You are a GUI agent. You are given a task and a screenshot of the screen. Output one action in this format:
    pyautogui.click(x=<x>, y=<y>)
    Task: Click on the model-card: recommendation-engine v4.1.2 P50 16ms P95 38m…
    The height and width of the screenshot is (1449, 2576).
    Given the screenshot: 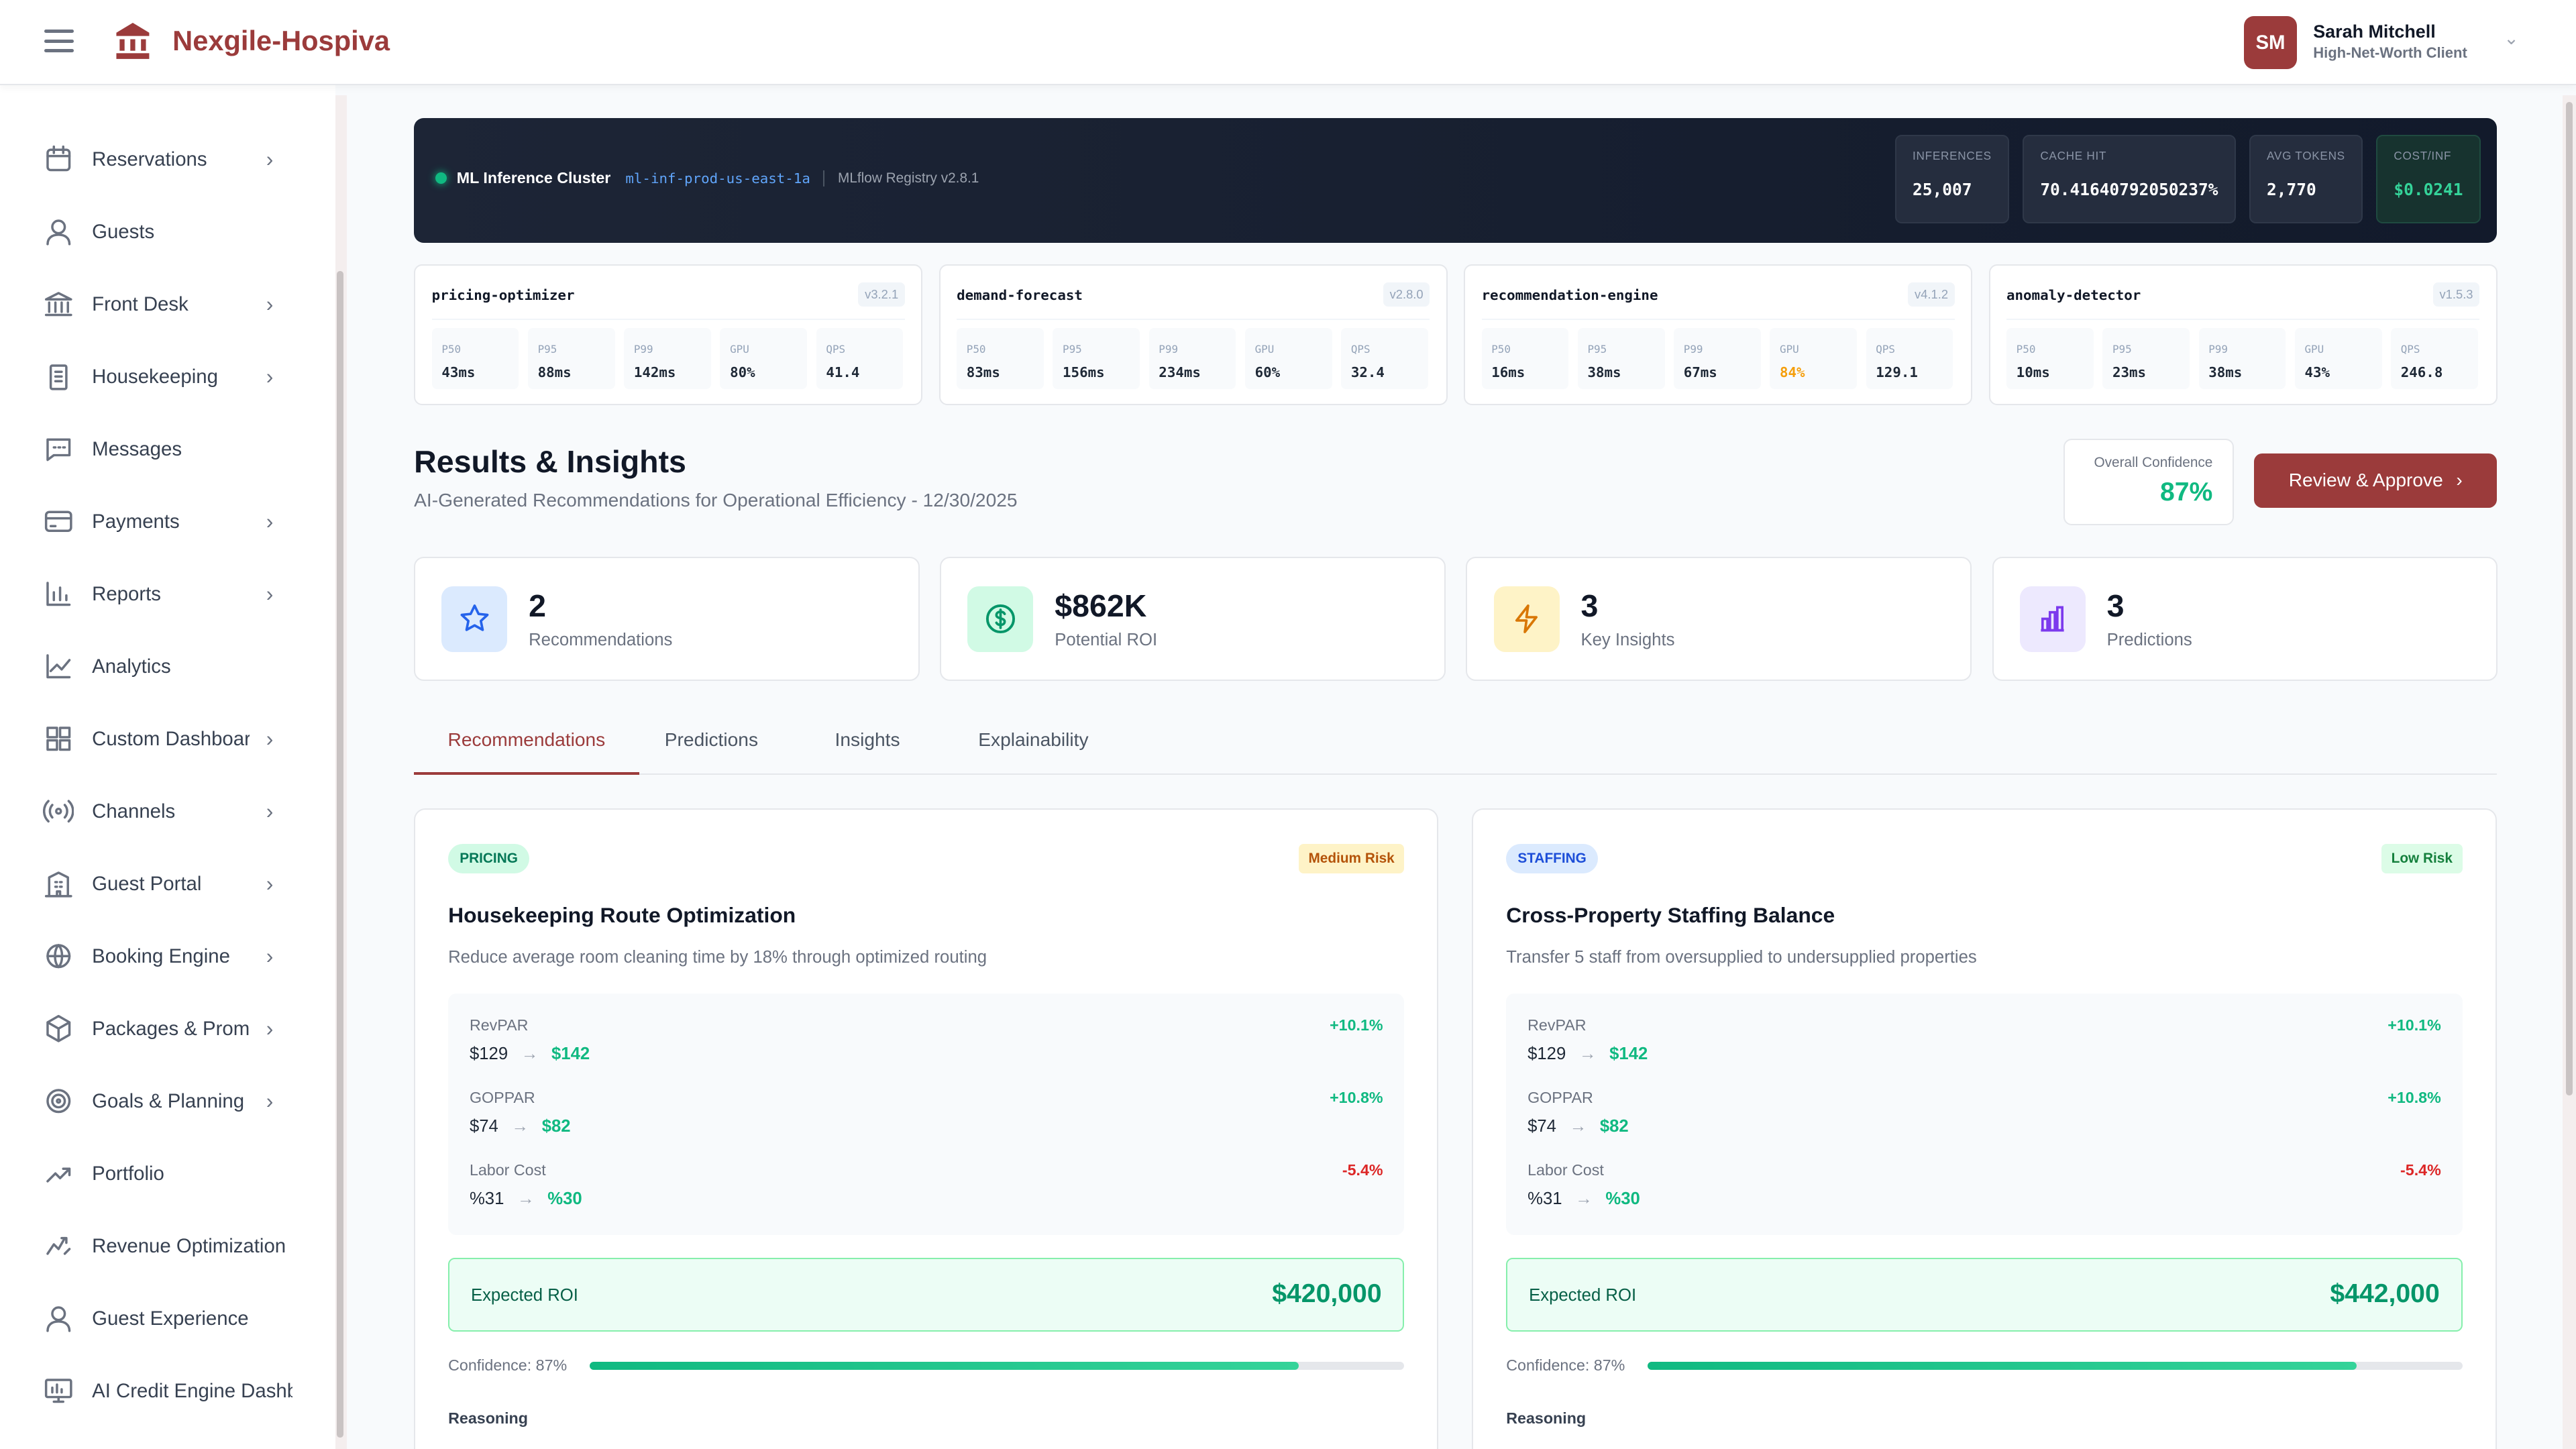 What is the action you would take?
    pyautogui.click(x=1718, y=334)
    